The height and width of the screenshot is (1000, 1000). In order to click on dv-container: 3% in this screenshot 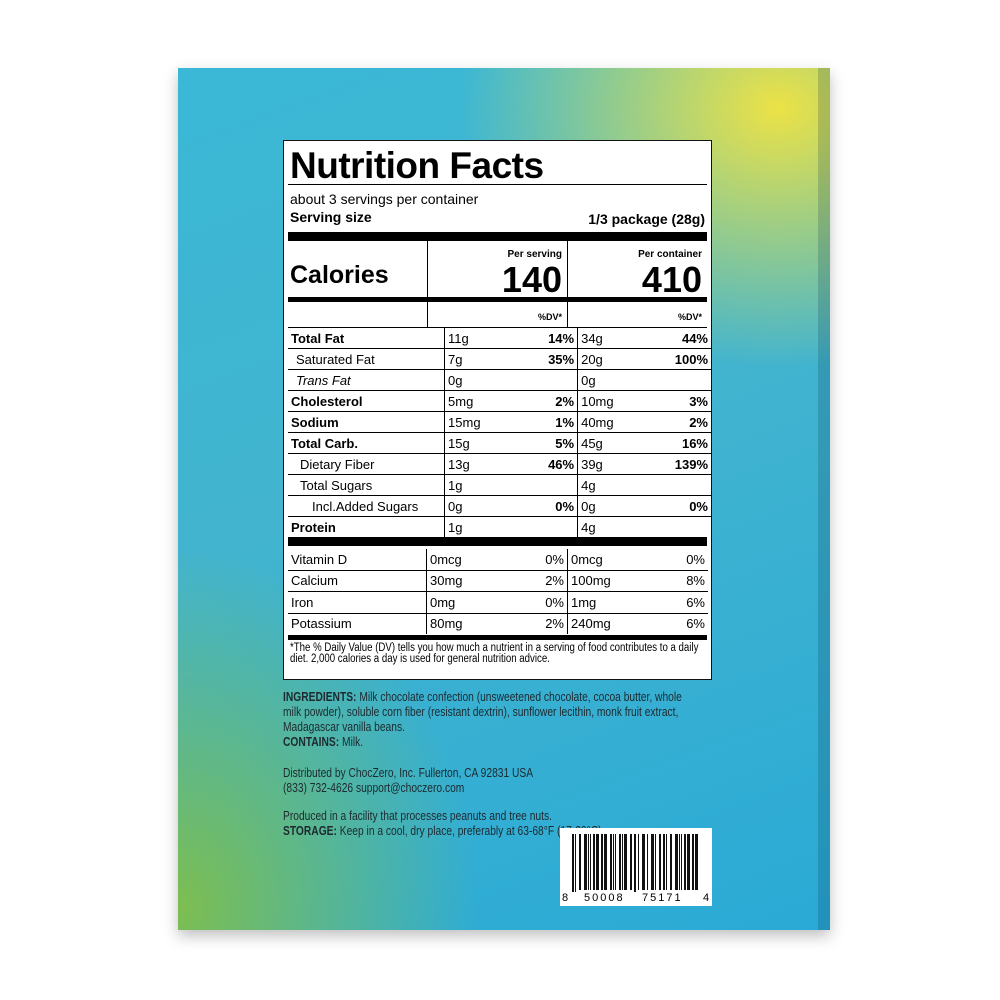, I will do `click(677, 401)`.